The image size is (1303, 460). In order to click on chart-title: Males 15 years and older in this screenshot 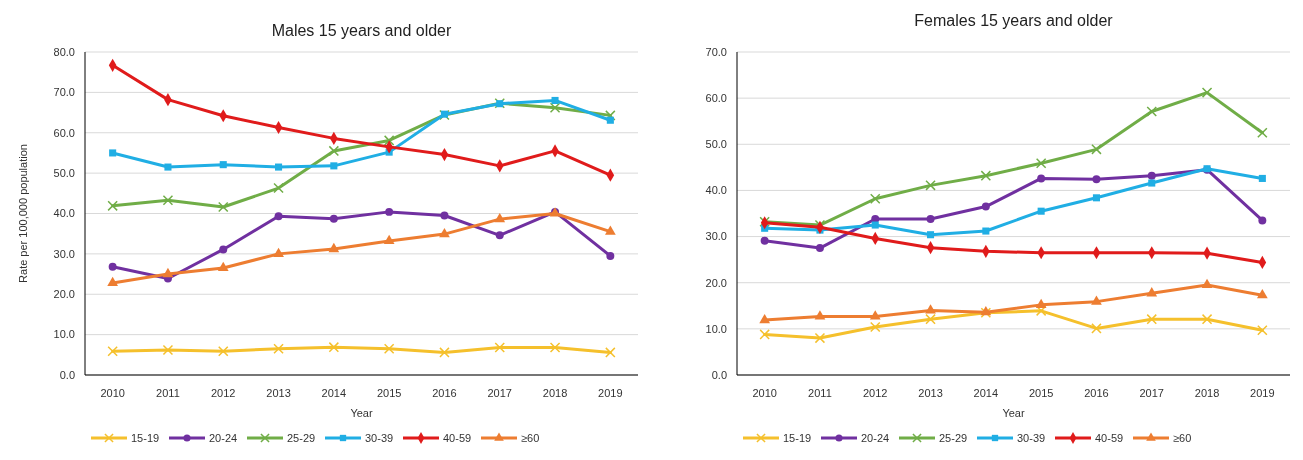, I will do `click(361, 30)`.